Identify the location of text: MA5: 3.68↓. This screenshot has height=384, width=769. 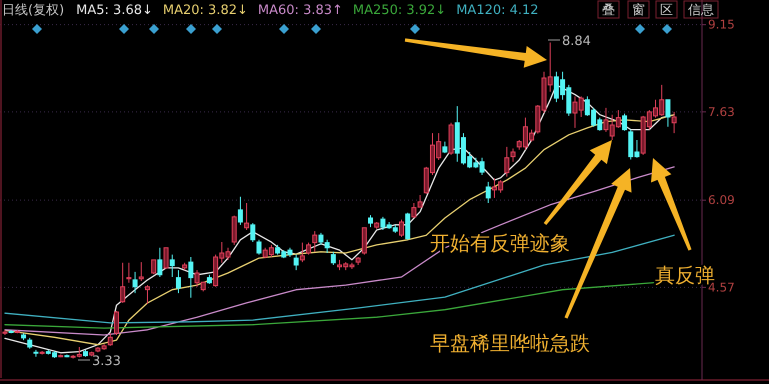
(114, 10).